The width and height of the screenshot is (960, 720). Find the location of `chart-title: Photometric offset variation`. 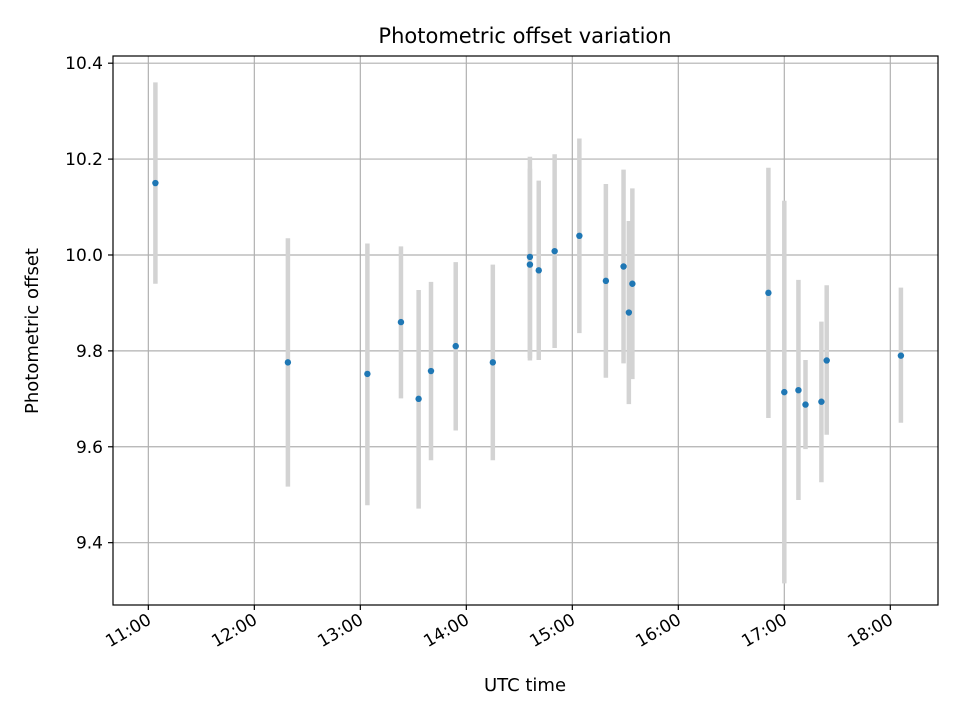

chart-title: Photometric offset variation is located at coordinates (524, 36).